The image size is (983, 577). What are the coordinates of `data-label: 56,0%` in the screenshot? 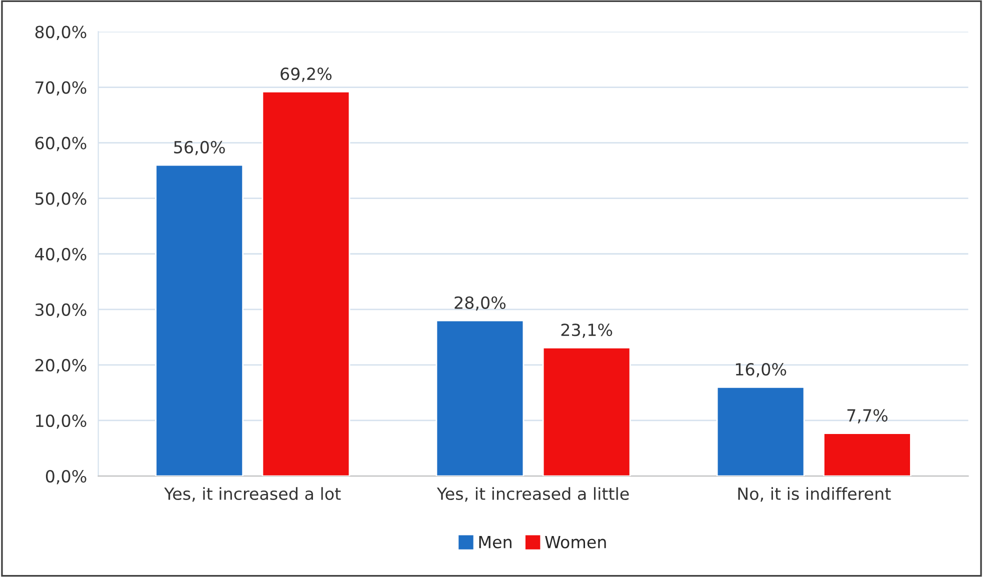 It's located at (199, 148).